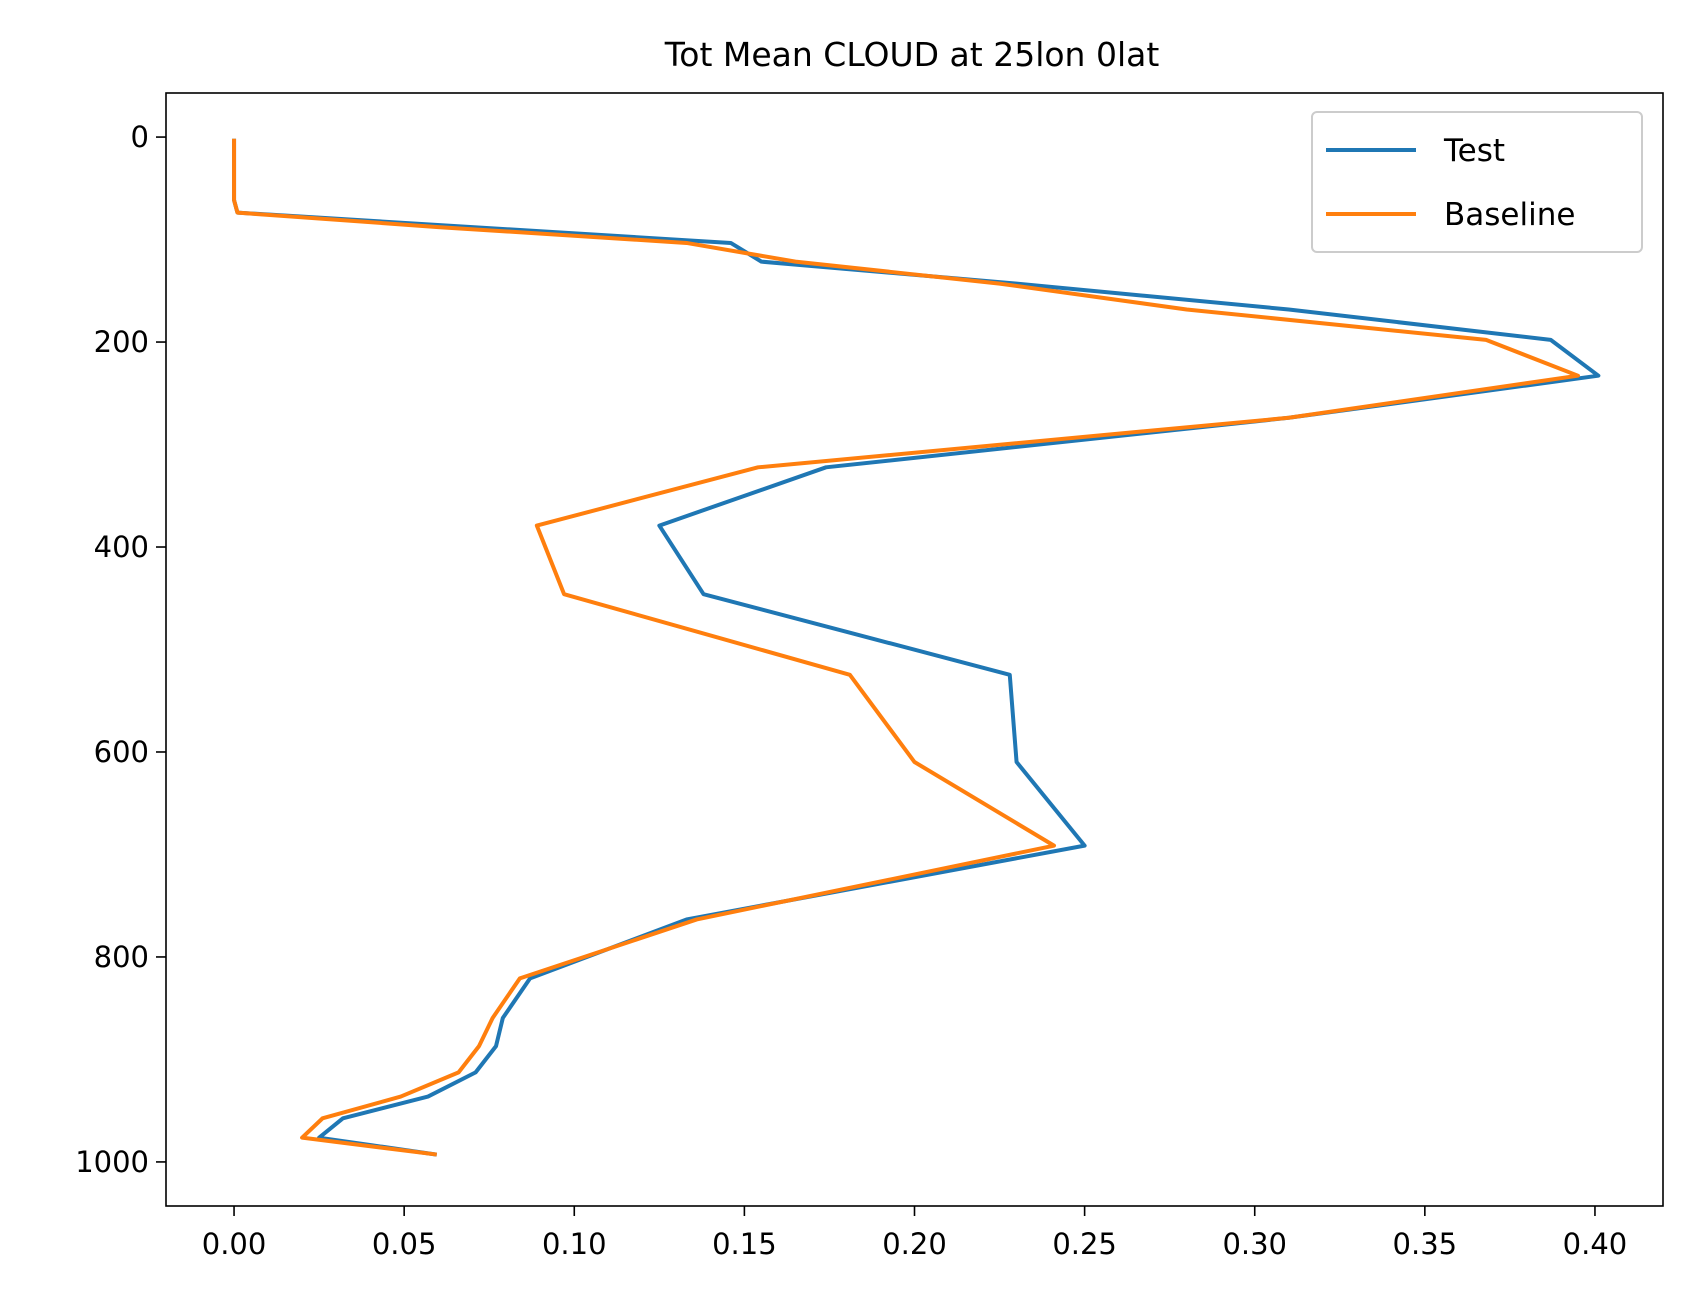 The height and width of the screenshot is (1306, 1683). Describe the element at coordinates (234, 1244) in the screenshot. I see `x-tick-label: 0.00` at that location.